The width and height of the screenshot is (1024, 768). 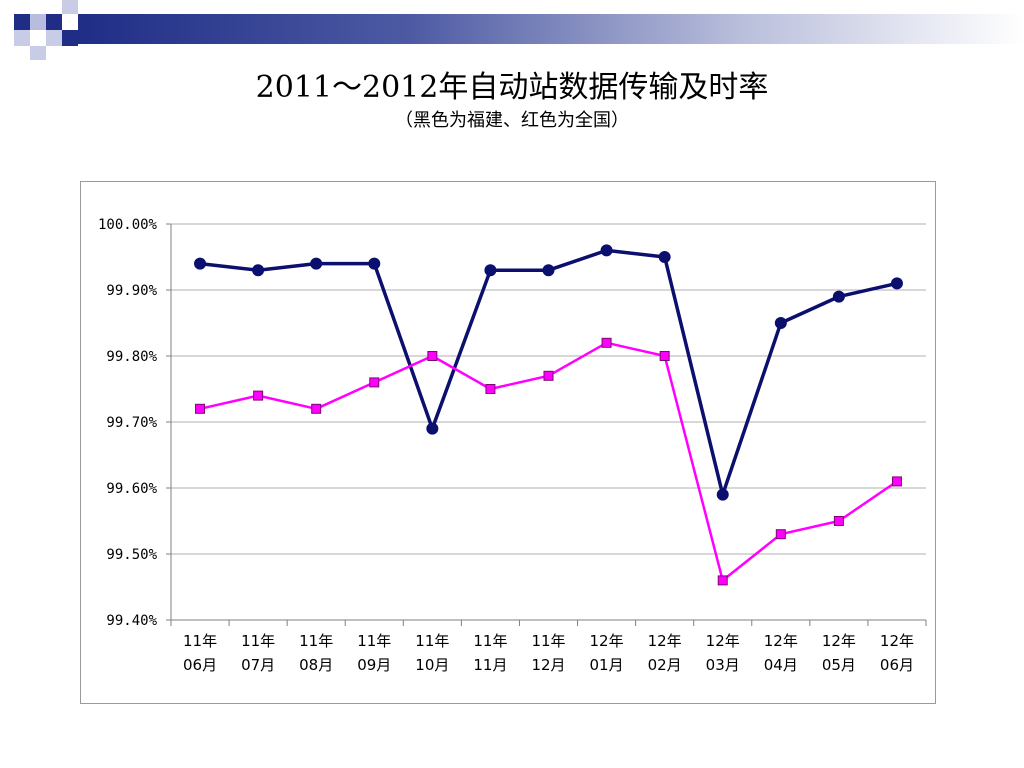 What do you see at coordinates (512, 87) in the screenshot?
I see `slide-title: 2011～2012年自动站数据传输及时率` at bounding box center [512, 87].